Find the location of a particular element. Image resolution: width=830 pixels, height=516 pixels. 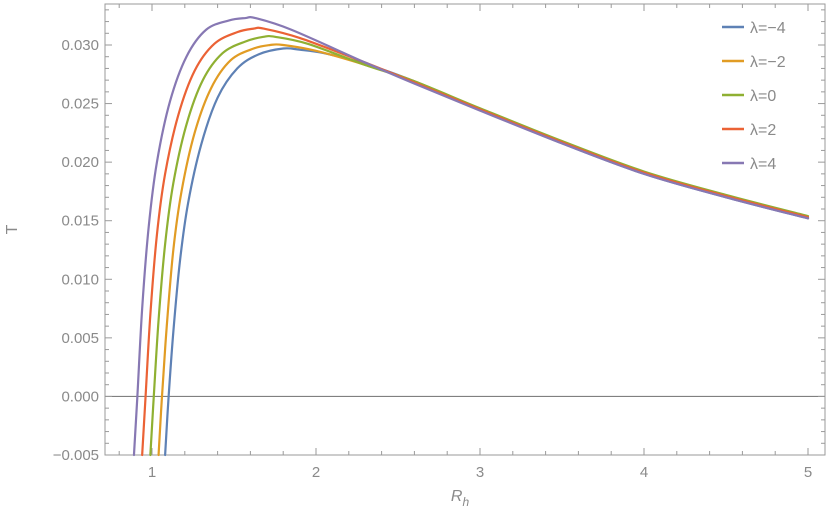

legend-label-0: λ=−4 is located at coordinates (768, 28).